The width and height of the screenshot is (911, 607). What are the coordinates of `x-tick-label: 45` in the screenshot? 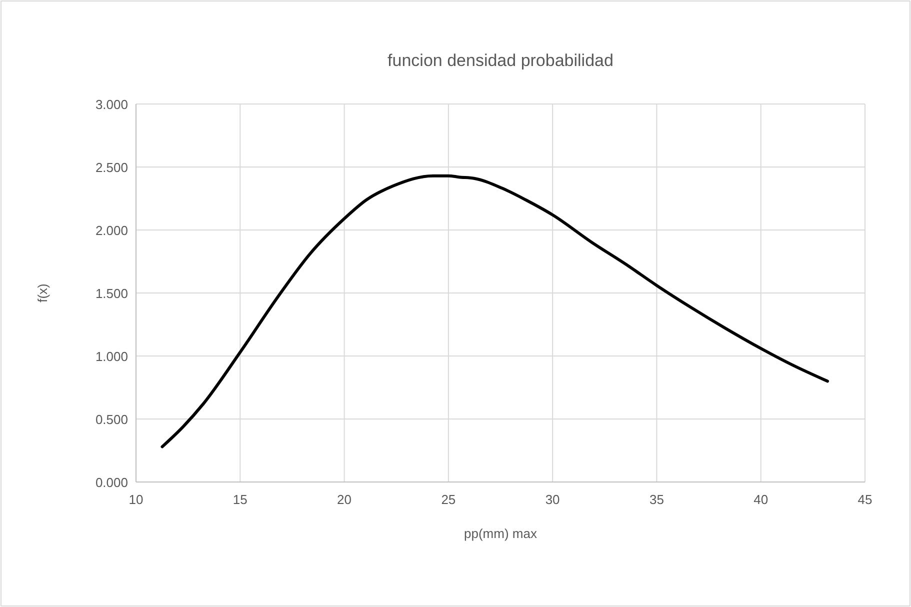 It's located at (865, 499).